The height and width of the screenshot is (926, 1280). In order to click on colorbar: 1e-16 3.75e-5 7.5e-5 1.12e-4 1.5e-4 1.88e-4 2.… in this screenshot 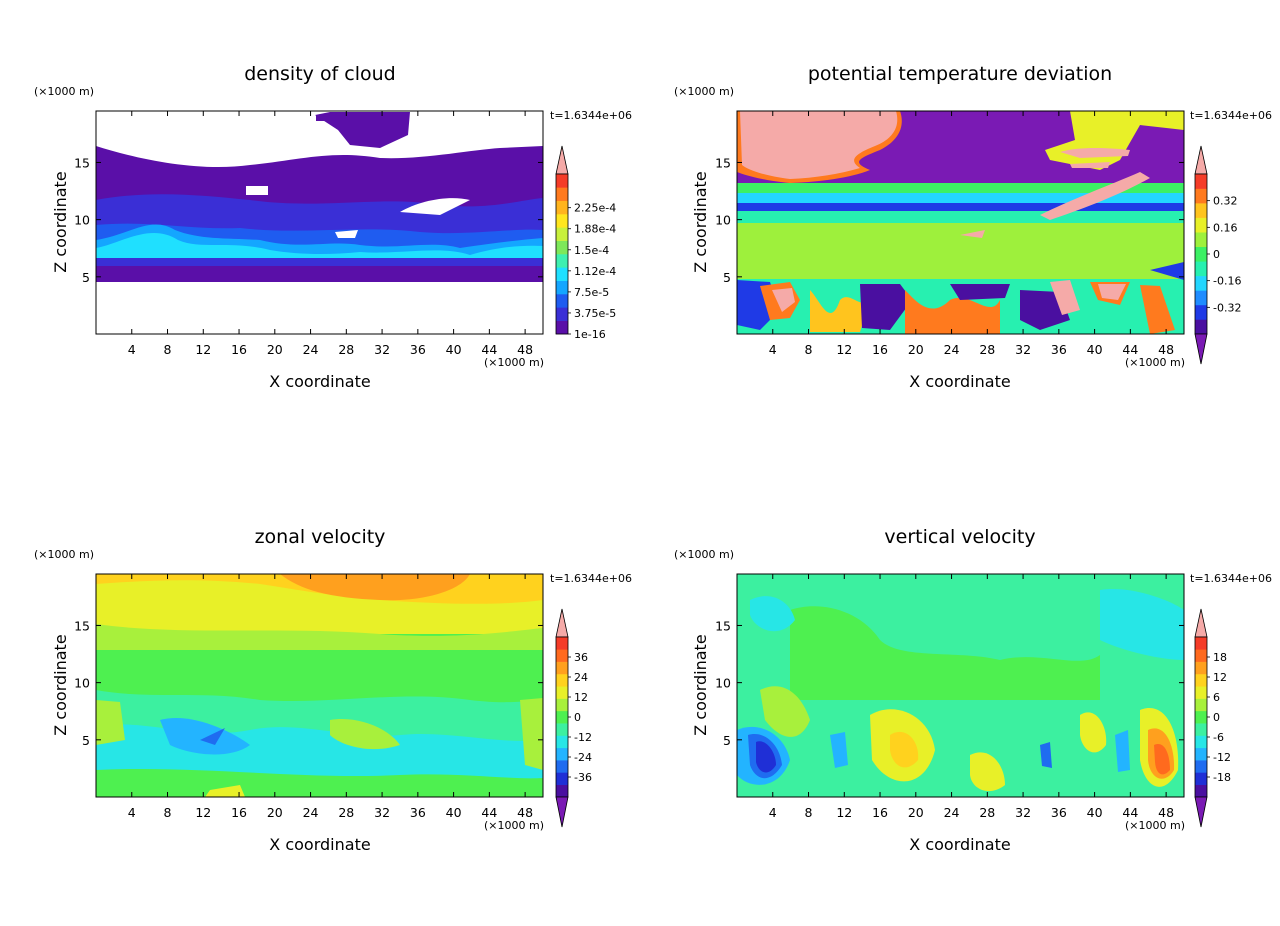, I will do `click(585, 243)`.